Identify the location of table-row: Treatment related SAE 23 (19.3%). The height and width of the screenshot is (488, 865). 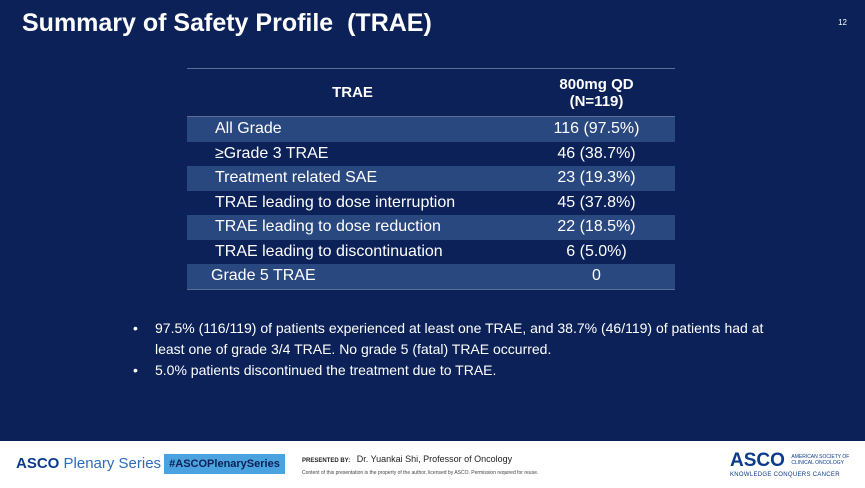
(431, 178).